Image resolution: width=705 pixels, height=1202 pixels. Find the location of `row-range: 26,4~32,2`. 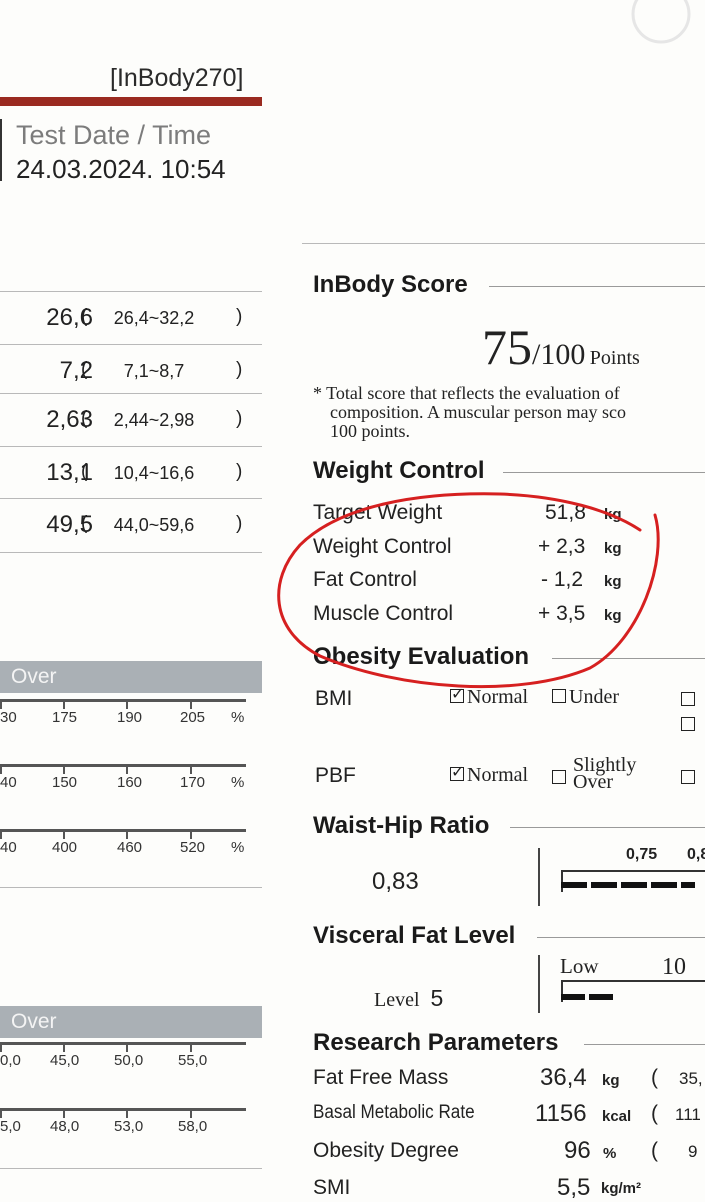

row-range: 26,4~32,2 is located at coordinates (154, 318).